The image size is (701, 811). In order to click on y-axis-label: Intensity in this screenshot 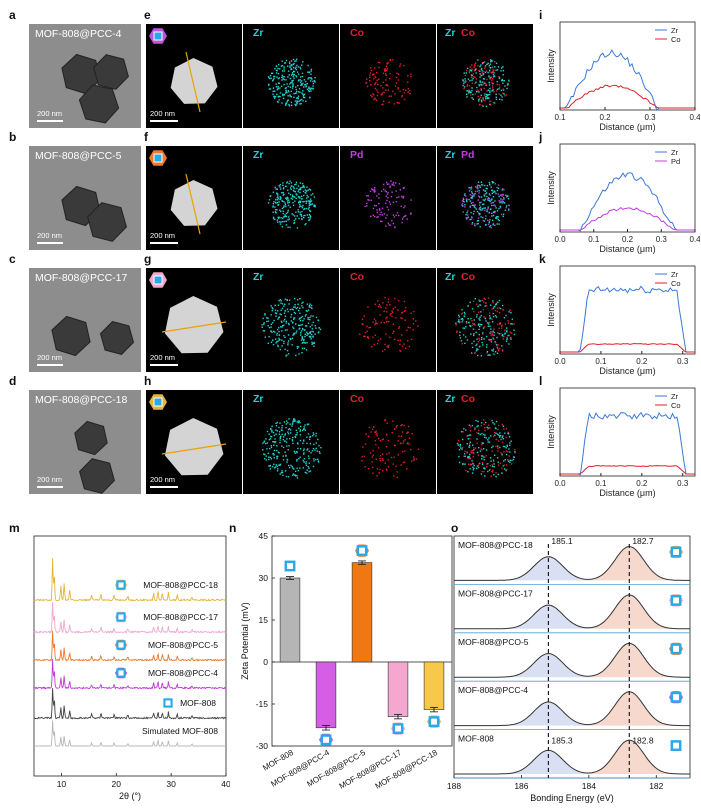, I will do `click(551, 188)`.